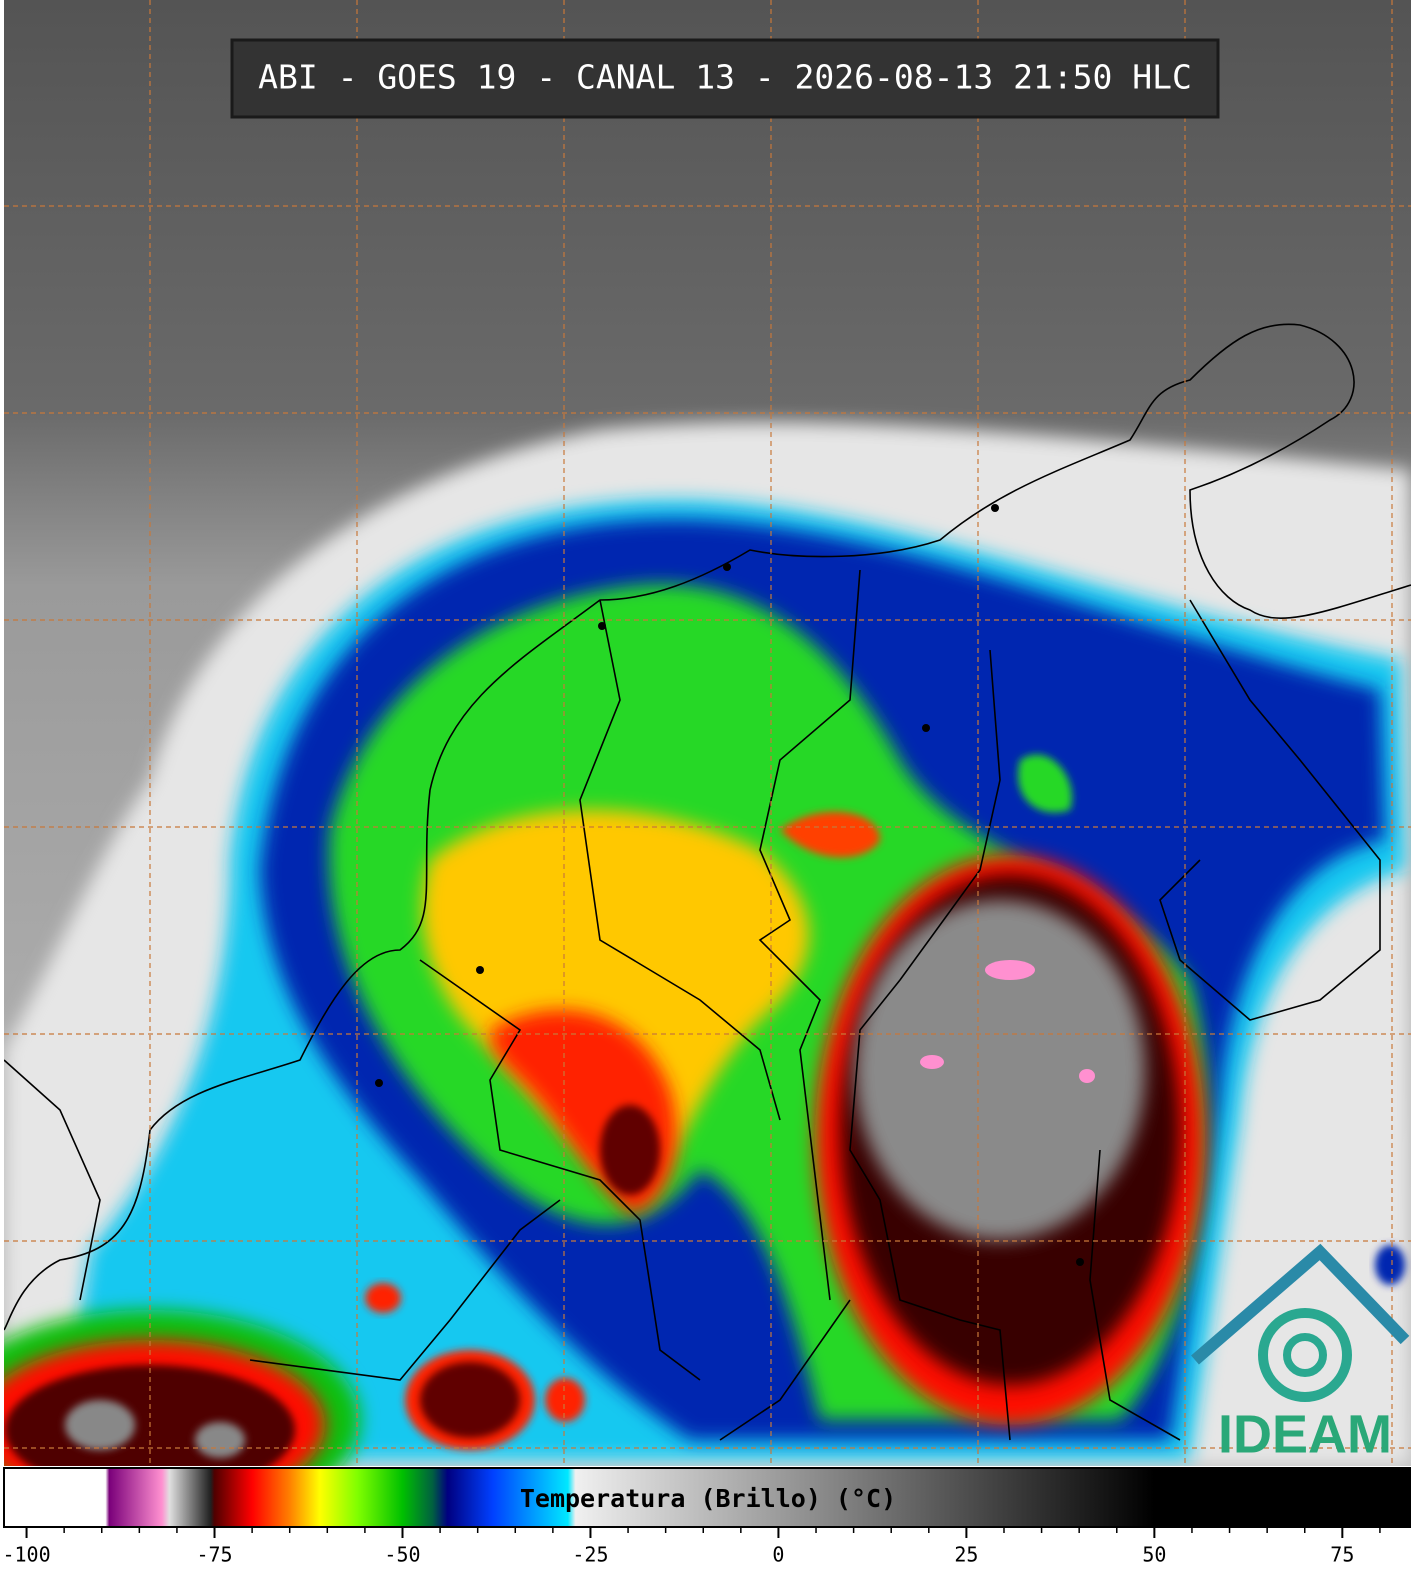 The image size is (1419, 1581). I want to click on colorbar-title: Temperatura (Brillo) (°C), so click(708, 1498).